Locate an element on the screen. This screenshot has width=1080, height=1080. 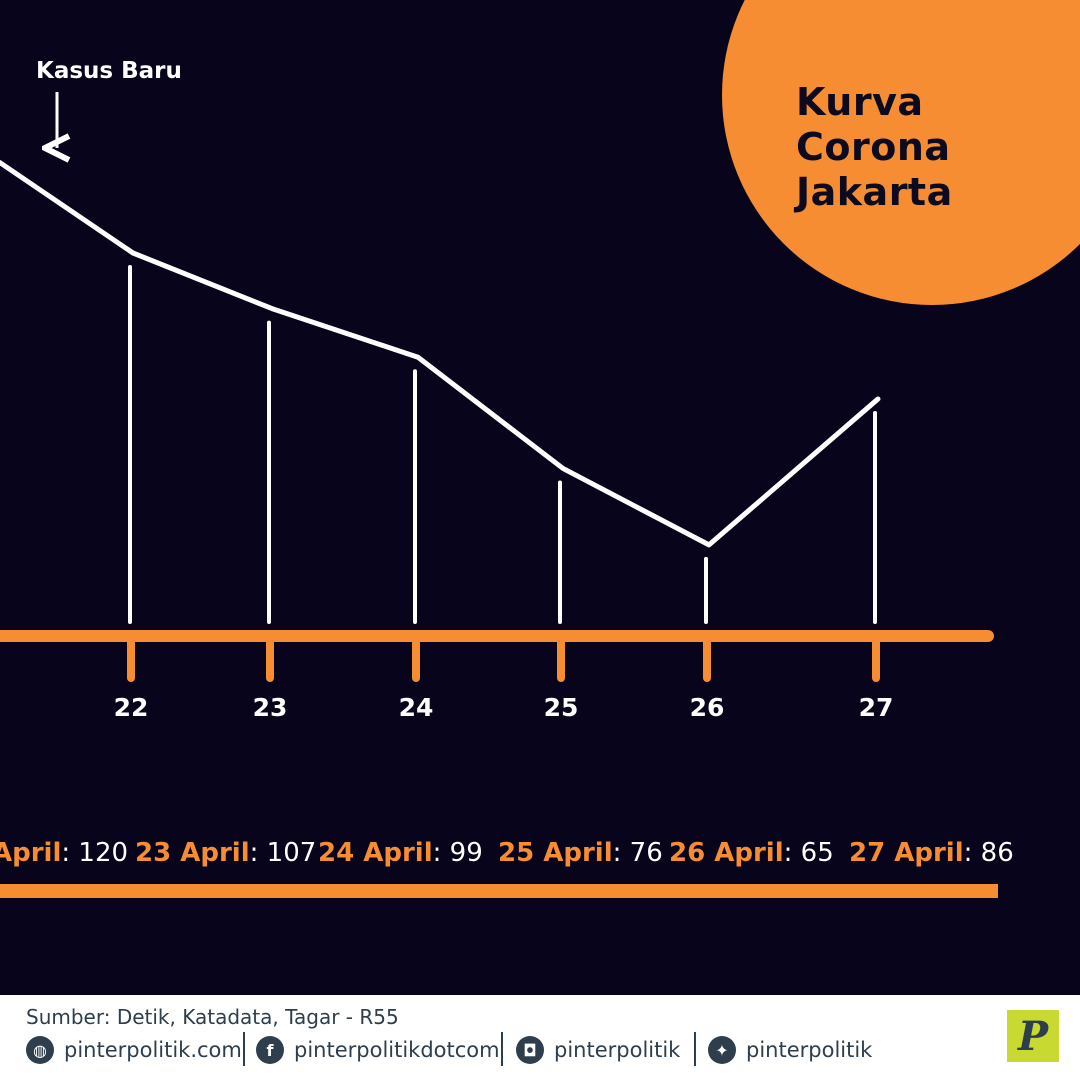
legend-value: 99 is located at coordinates (466, 853).